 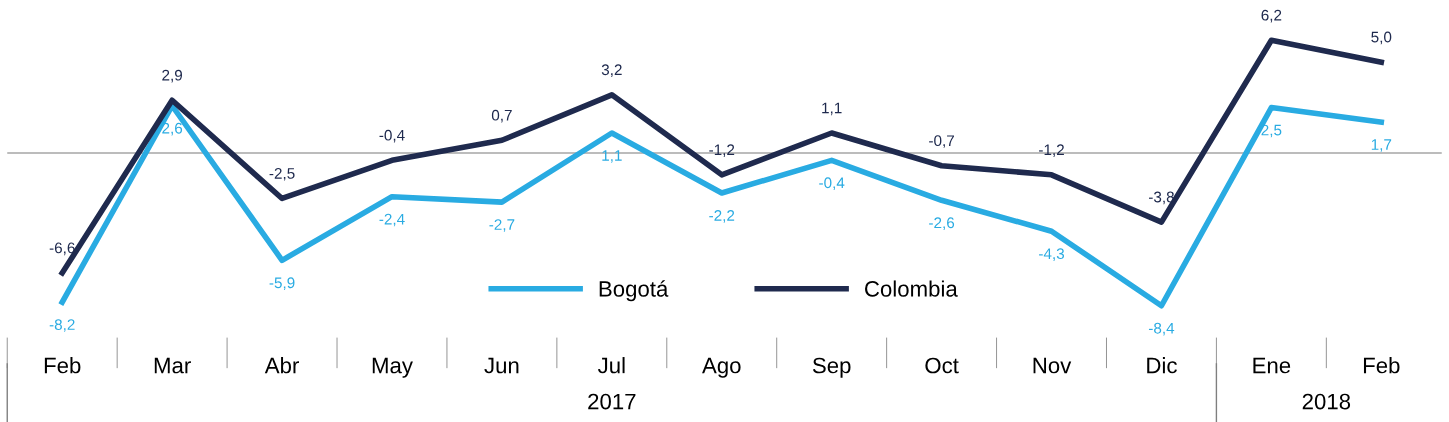 I want to click on data-label: -2,6, so click(x=942, y=223).